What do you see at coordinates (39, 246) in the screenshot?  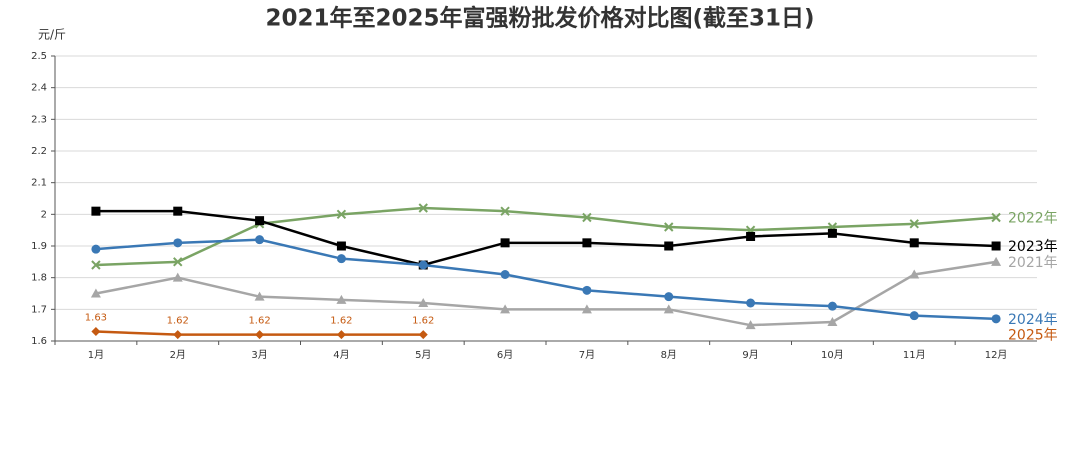 I see `y-tick-label: 1.9` at bounding box center [39, 246].